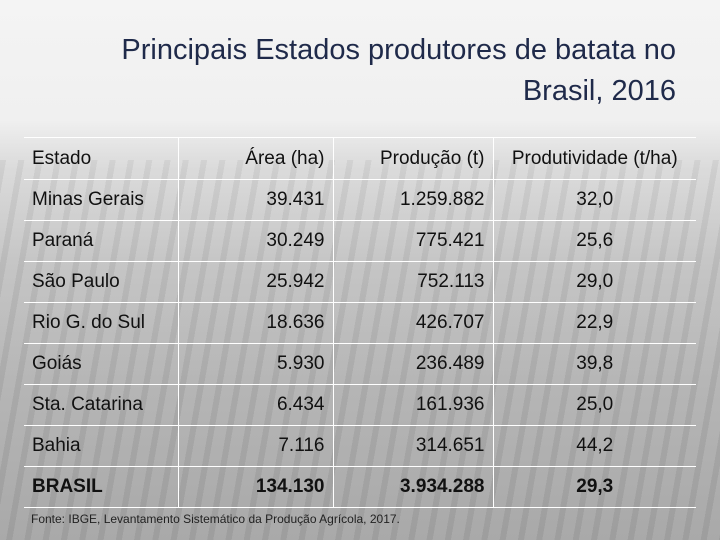  Describe the element at coordinates (101, 487) in the screenshot. I see `cell-estado: BRASIL` at that location.